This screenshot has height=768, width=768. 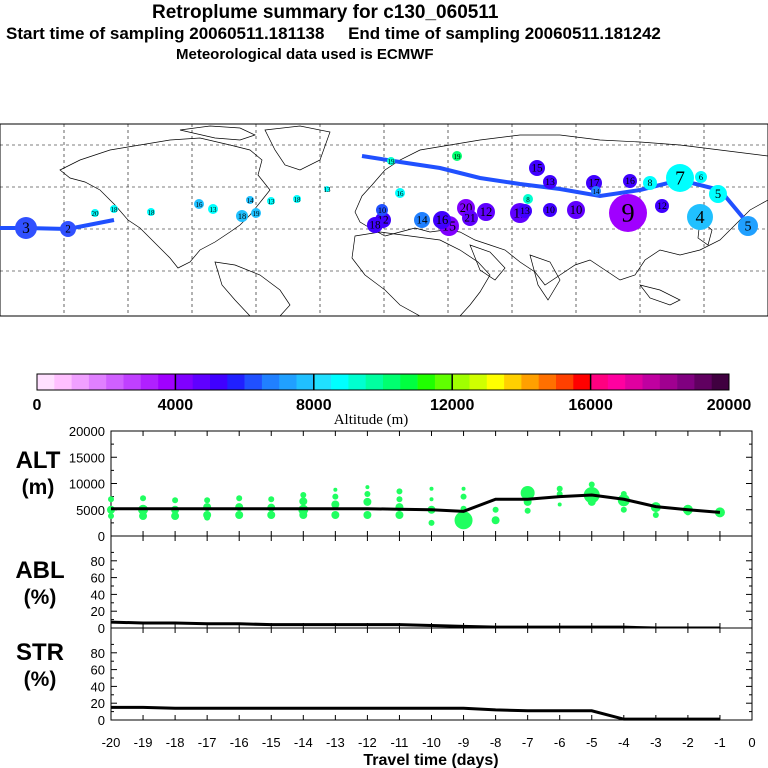 I want to click on plume-day-label: 4, so click(x=699, y=217).